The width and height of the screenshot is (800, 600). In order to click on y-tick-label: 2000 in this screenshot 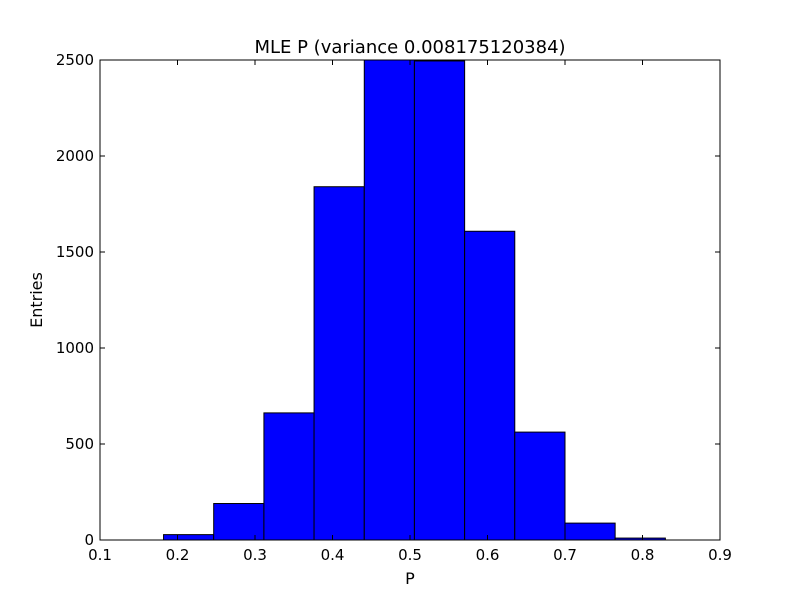, I will do `click(75, 156)`.